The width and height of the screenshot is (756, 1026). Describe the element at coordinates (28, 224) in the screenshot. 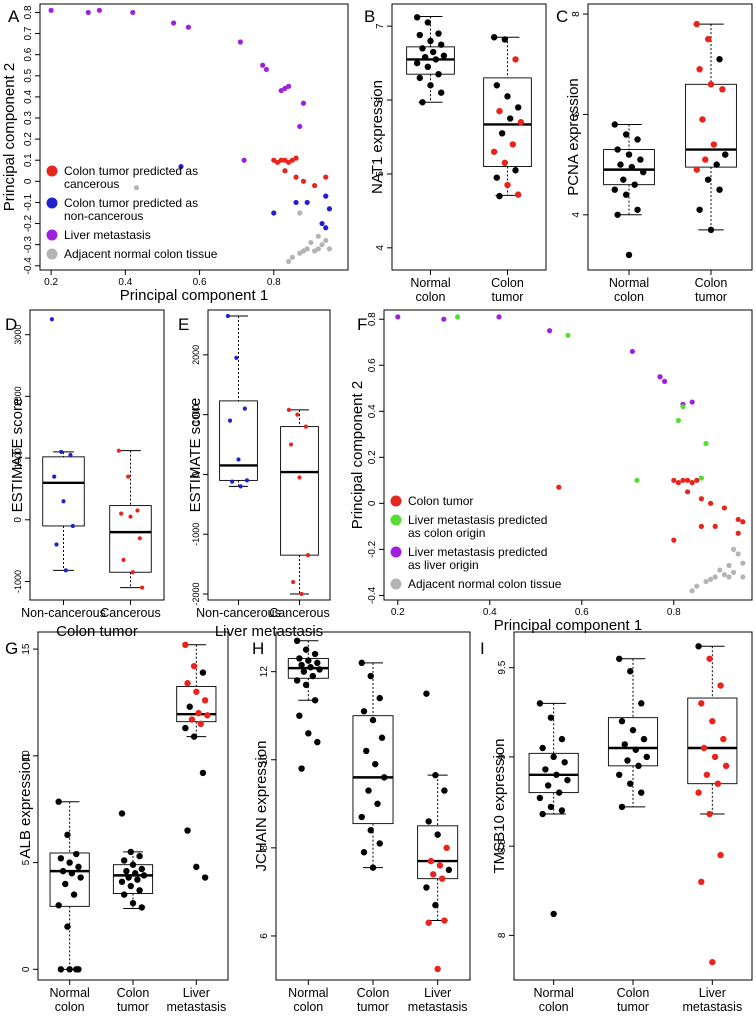

I see `y-tick-label: -0.2` at that location.